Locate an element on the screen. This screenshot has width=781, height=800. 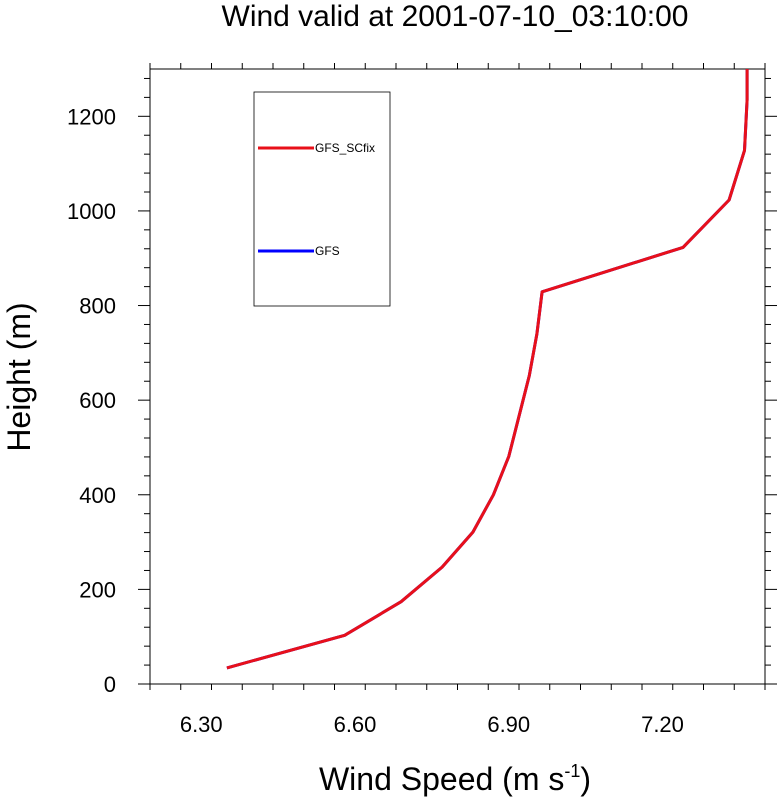
legend: GFS_SCfix GFS is located at coordinates (322, 199).